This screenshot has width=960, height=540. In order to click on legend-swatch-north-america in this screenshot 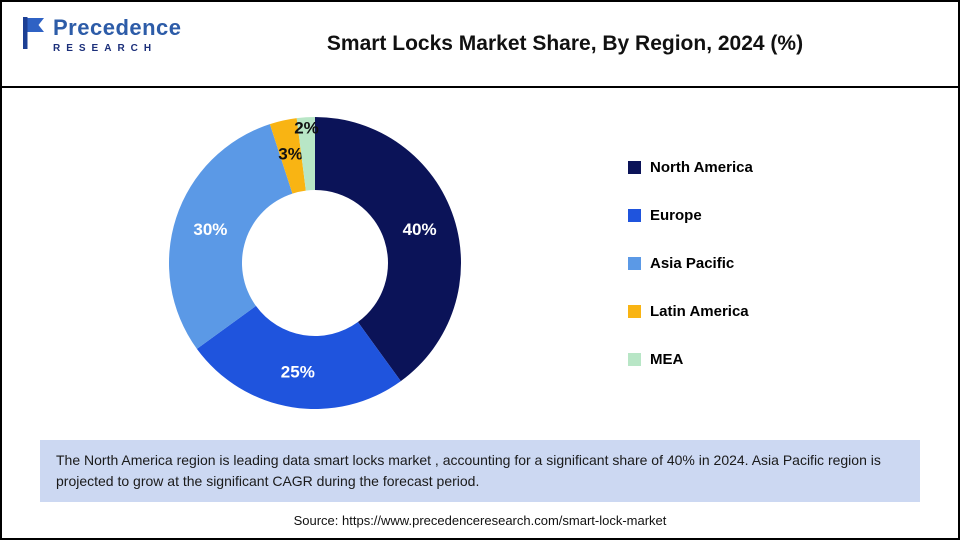, I will do `click(634, 167)`.